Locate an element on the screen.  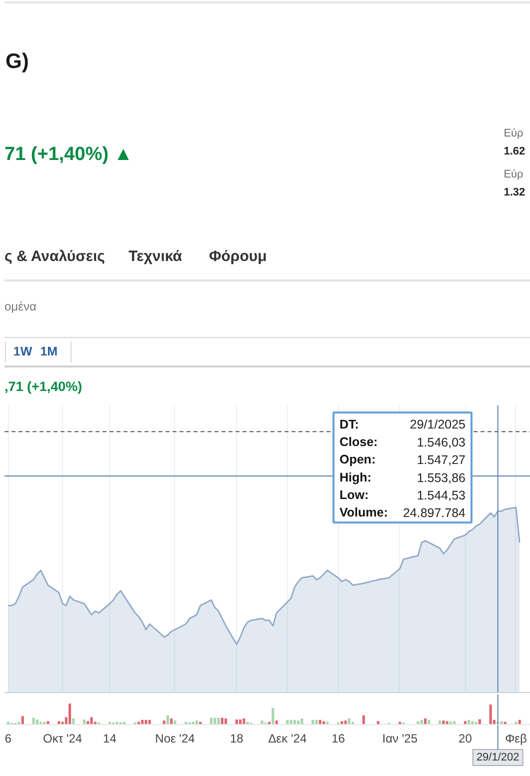
text: High: 1.553,86 is located at coordinates (403, 477).